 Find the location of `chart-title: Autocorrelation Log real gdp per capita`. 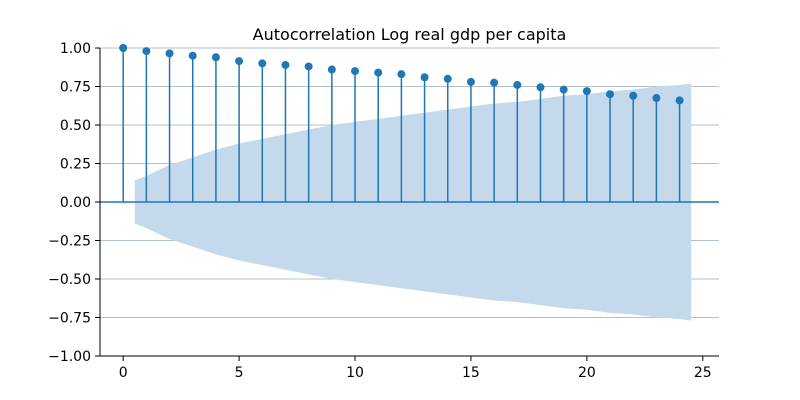

chart-title: Autocorrelation Log real gdp per capita is located at coordinates (410, 34).